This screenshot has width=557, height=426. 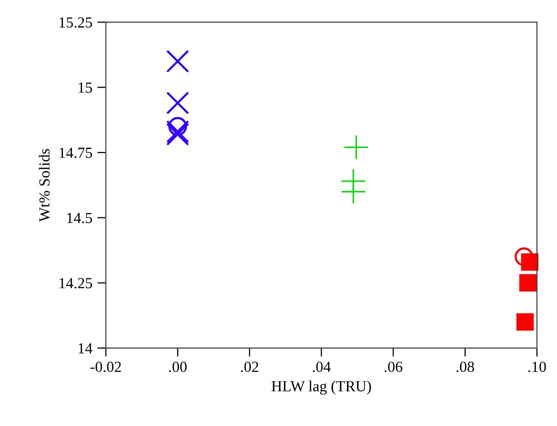 What do you see at coordinates (44, 185) in the screenshot?
I see `y-axis-title: Wt% Solids` at bounding box center [44, 185].